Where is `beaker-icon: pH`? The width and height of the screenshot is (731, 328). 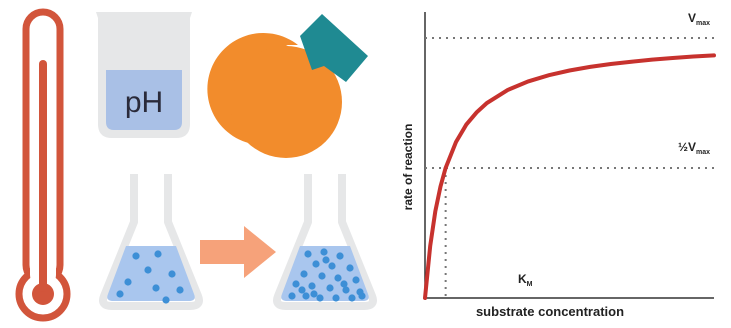 beaker-icon: pH is located at coordinates (144, 75).